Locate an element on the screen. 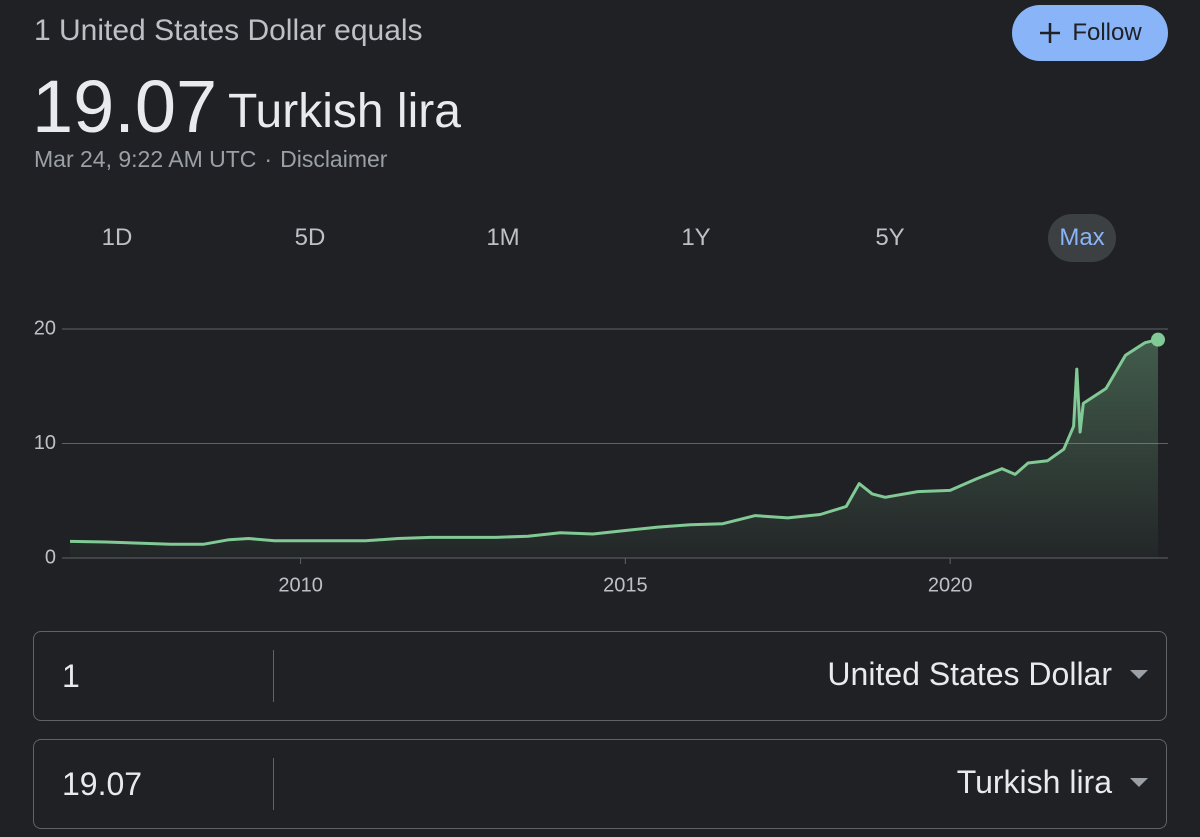  from-currency: United States Dollar is located at coordinates (969, 674).